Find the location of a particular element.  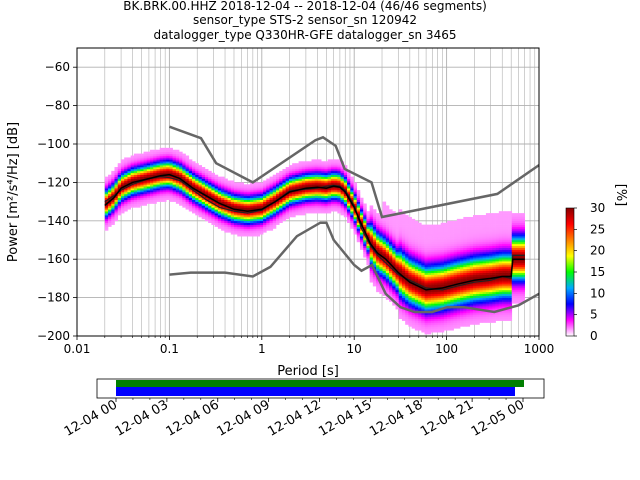

colorbar-tick-label: 30 is located at coordinates (597, 208).